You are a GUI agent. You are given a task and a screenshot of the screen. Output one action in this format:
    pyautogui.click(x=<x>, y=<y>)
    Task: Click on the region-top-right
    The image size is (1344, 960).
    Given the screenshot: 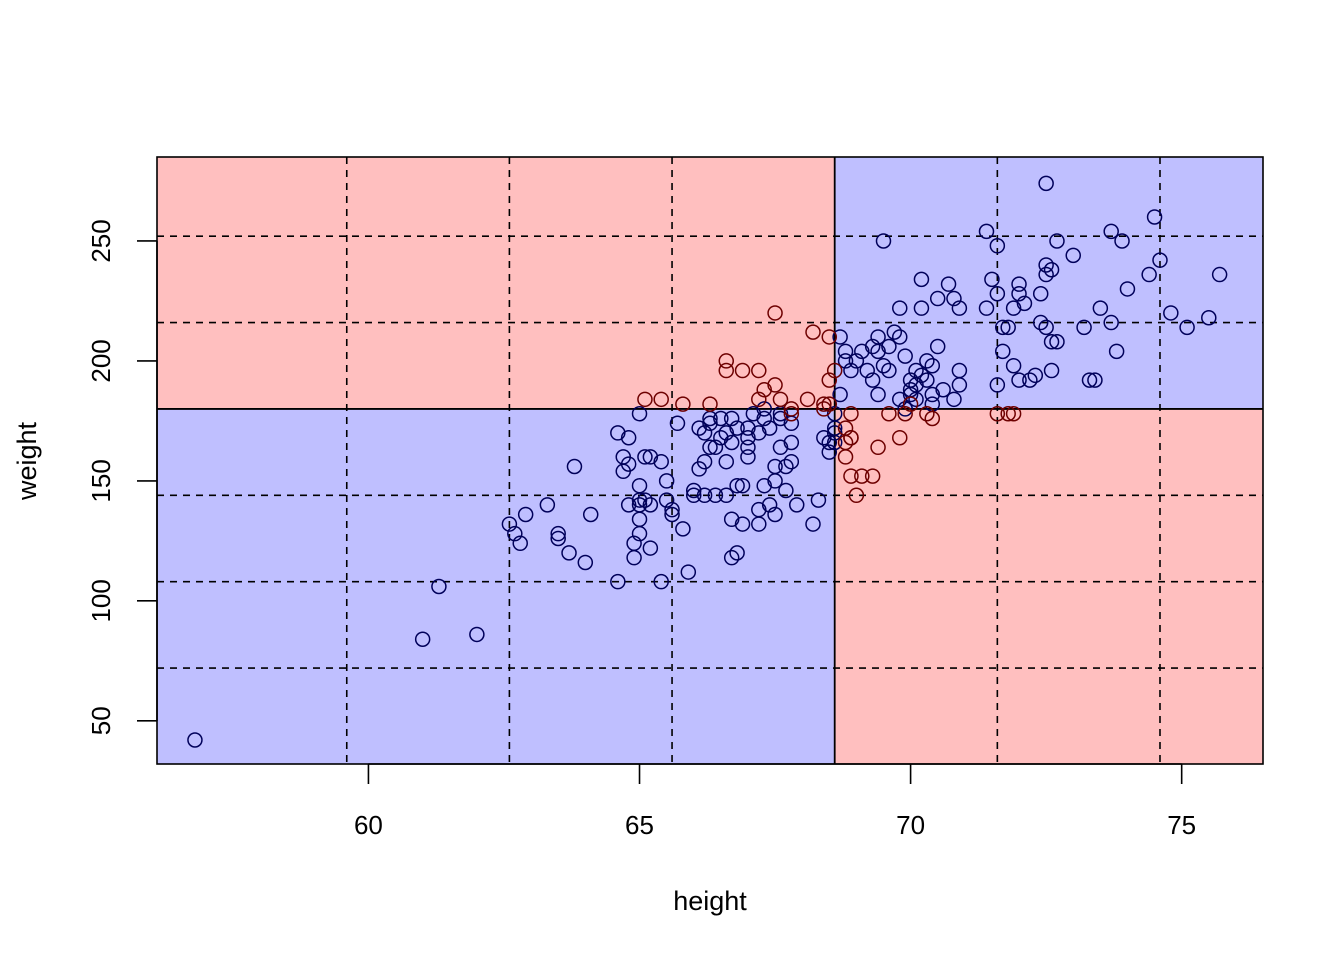 What is the action you would take?
    pyautogui.click(x=1048, y=283)
    